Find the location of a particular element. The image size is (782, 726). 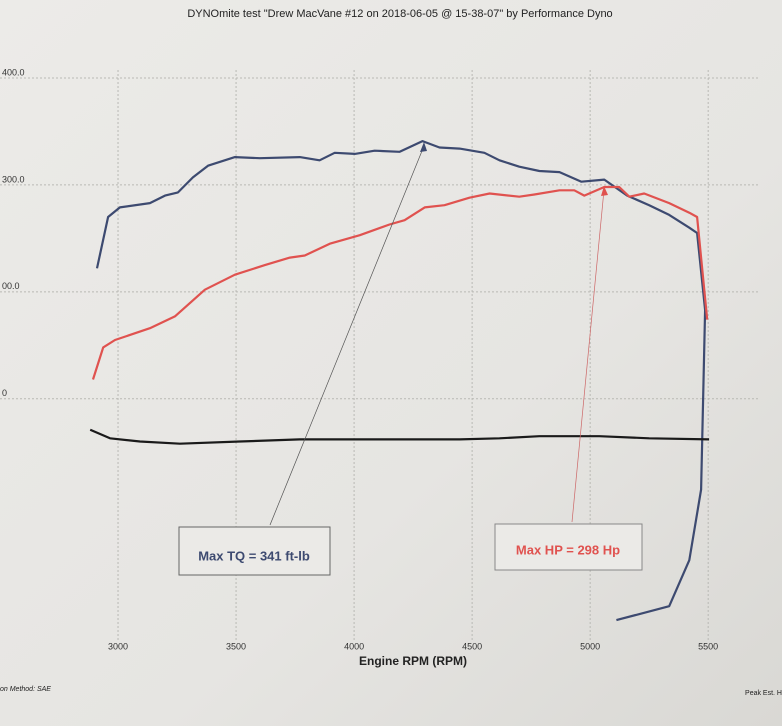

x-tick-label: 5500 is located at coordinates (708, 646).